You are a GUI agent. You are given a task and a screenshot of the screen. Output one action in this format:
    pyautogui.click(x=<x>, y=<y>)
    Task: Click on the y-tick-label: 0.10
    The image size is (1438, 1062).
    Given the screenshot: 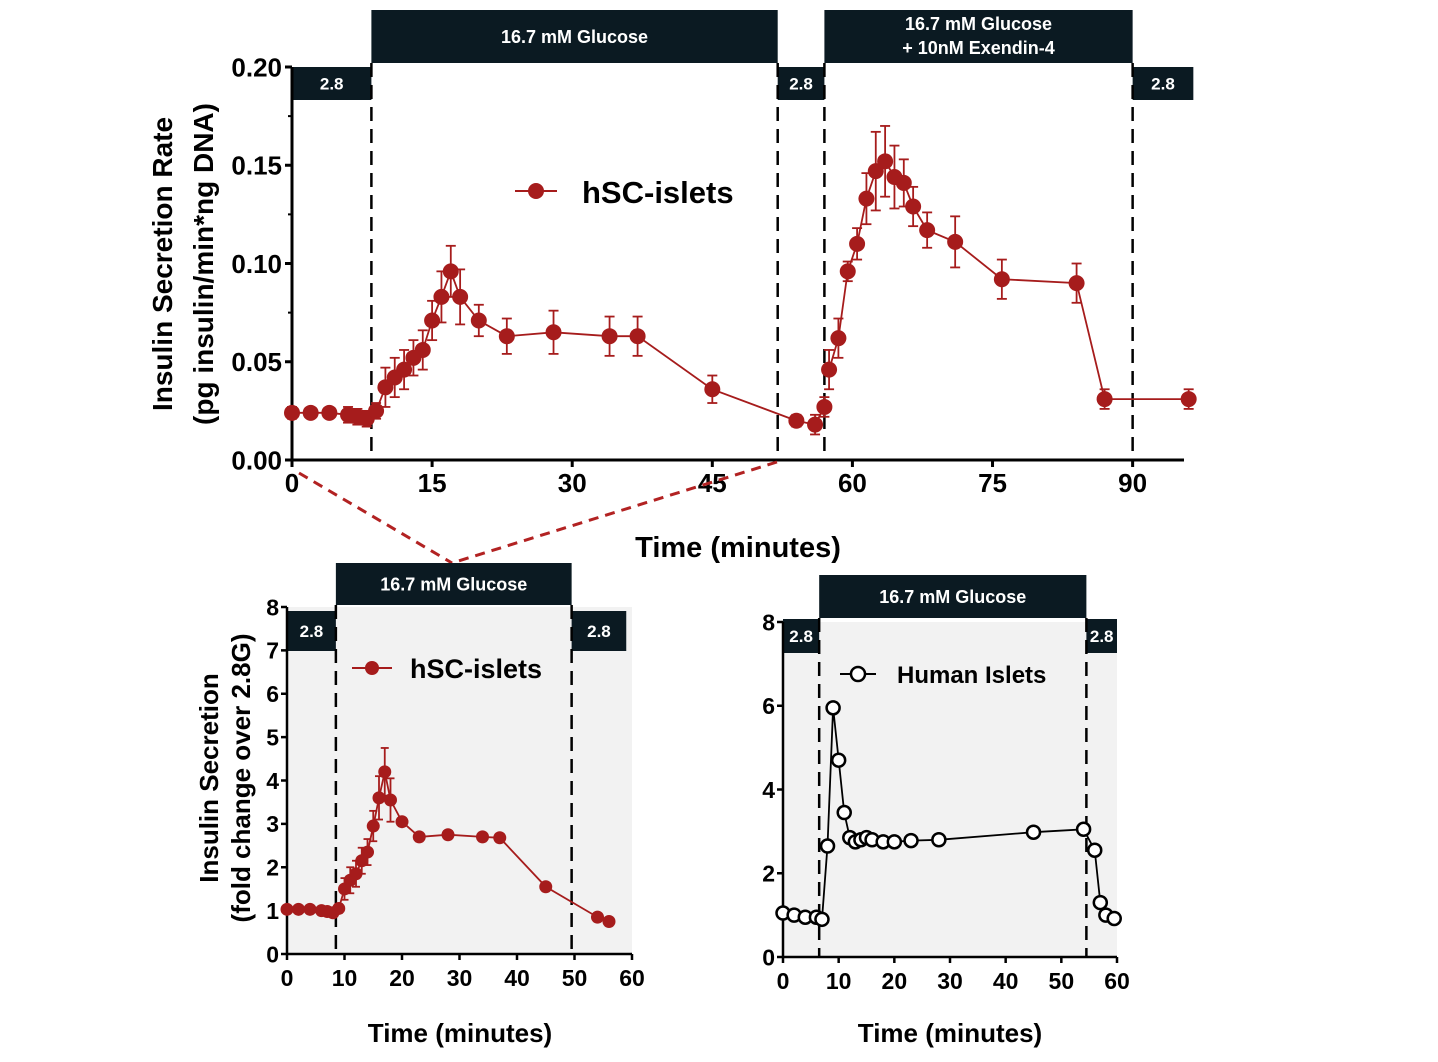 What is the action you would take?
    pyautogui.click(x=256, y=264)
    